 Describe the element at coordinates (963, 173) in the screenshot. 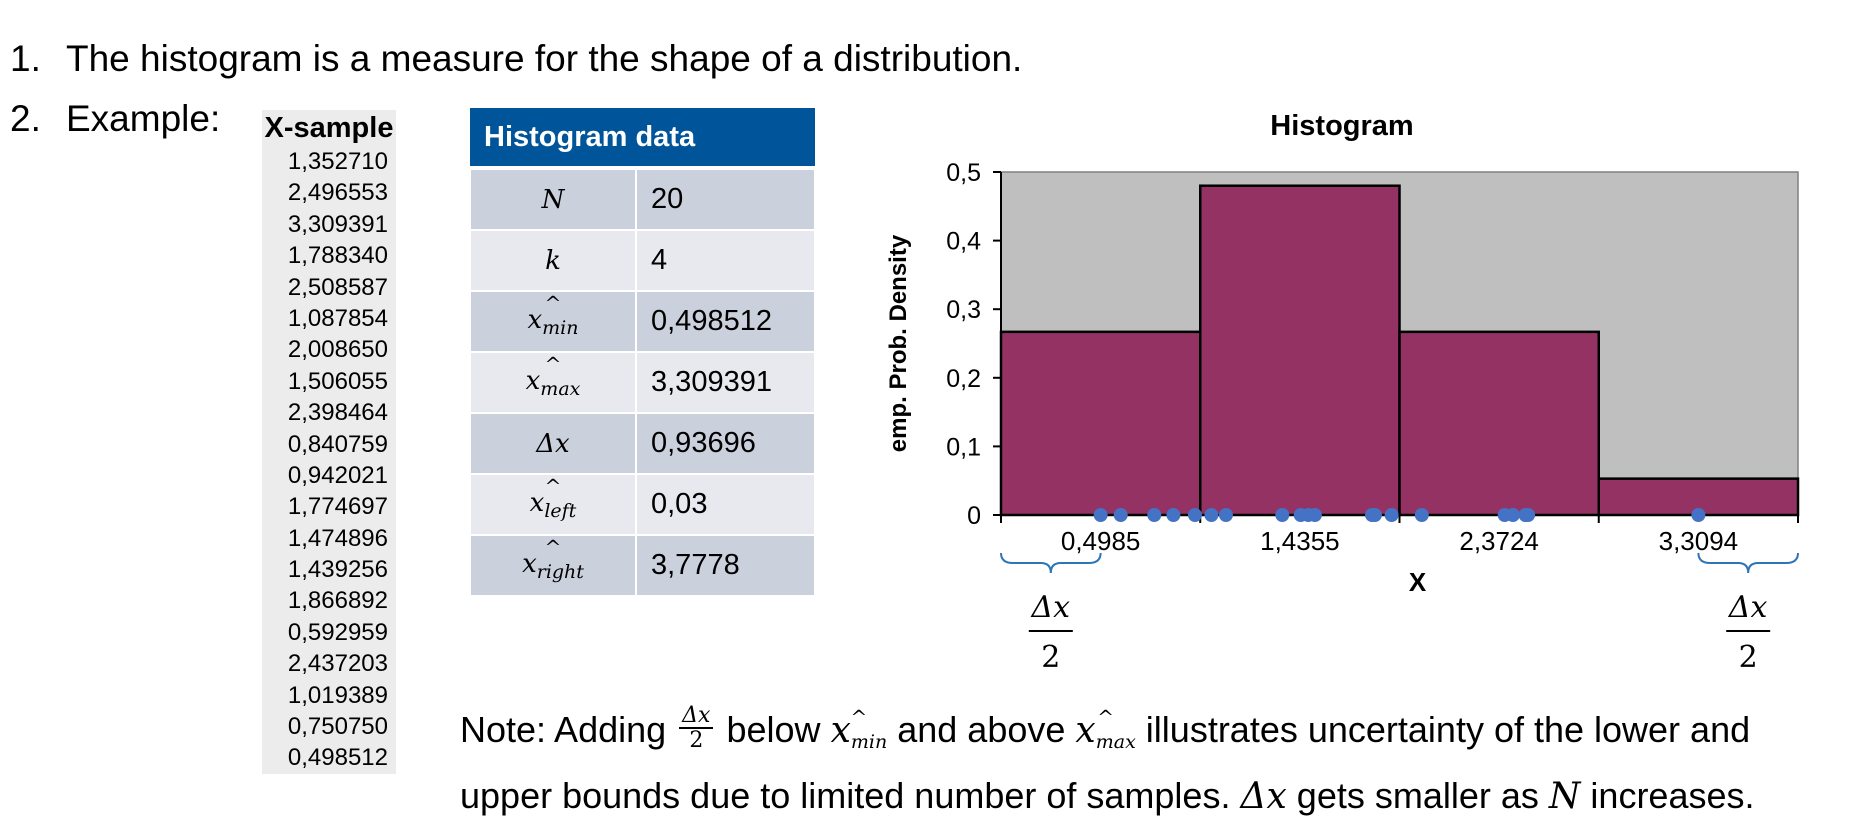

I see `y-tick-label: 0,5` at that location.